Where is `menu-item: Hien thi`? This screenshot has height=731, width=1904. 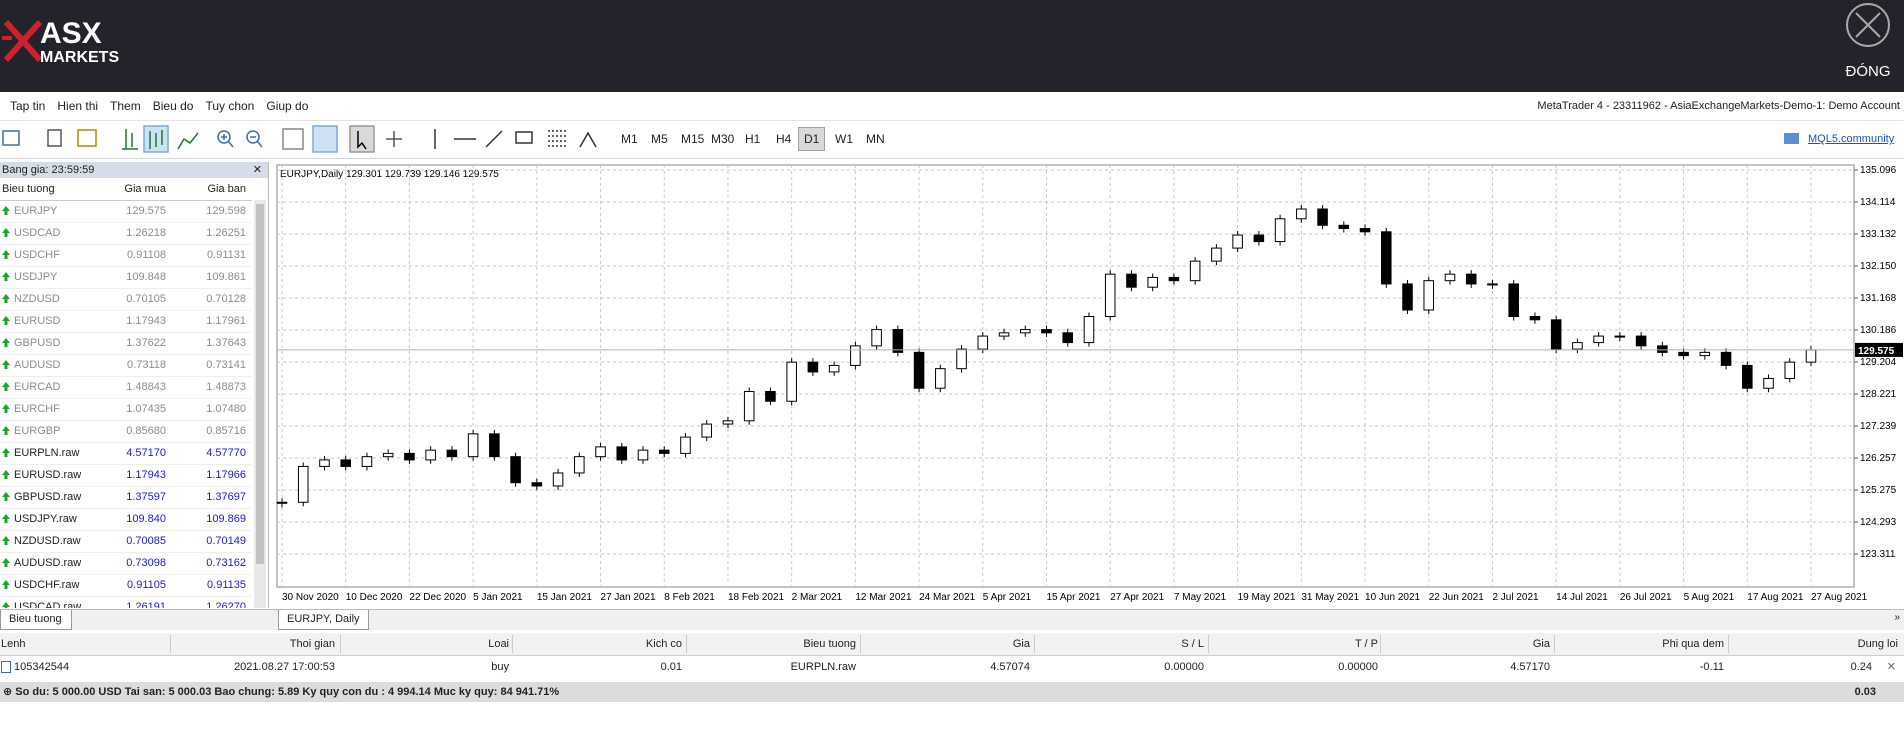
menu-item: Hien thi is located at coordinates (78, 106).